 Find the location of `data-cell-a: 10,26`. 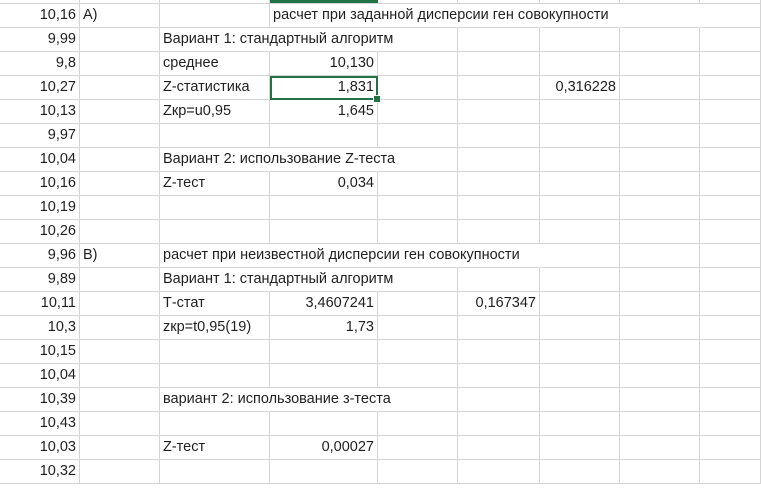

data-cell-a: 10,26 is located at coordinates (40, 232).